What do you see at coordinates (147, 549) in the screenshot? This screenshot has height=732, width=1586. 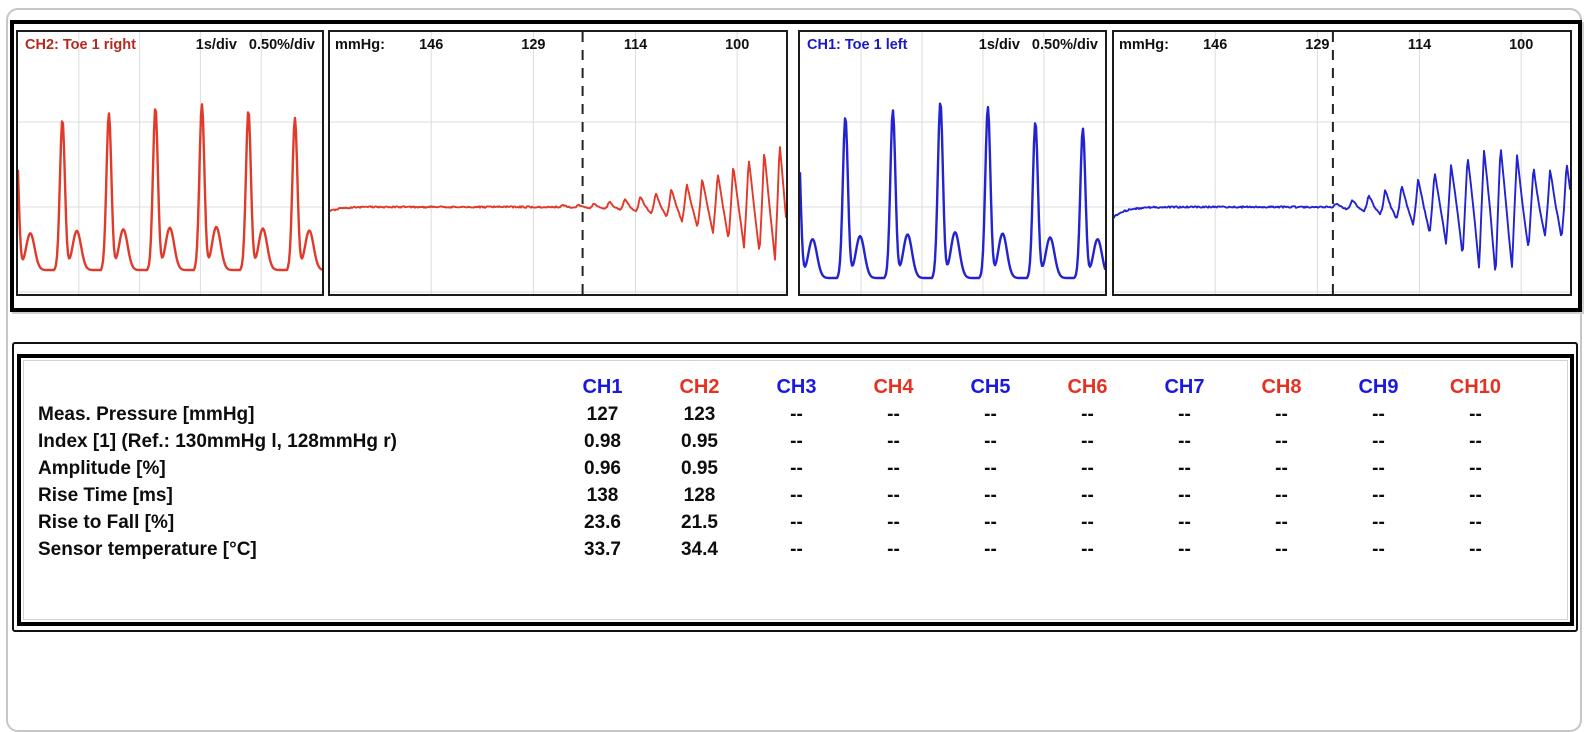 I see `row-label: Sensor temperature [°C]` at bounding box center [147, 549].